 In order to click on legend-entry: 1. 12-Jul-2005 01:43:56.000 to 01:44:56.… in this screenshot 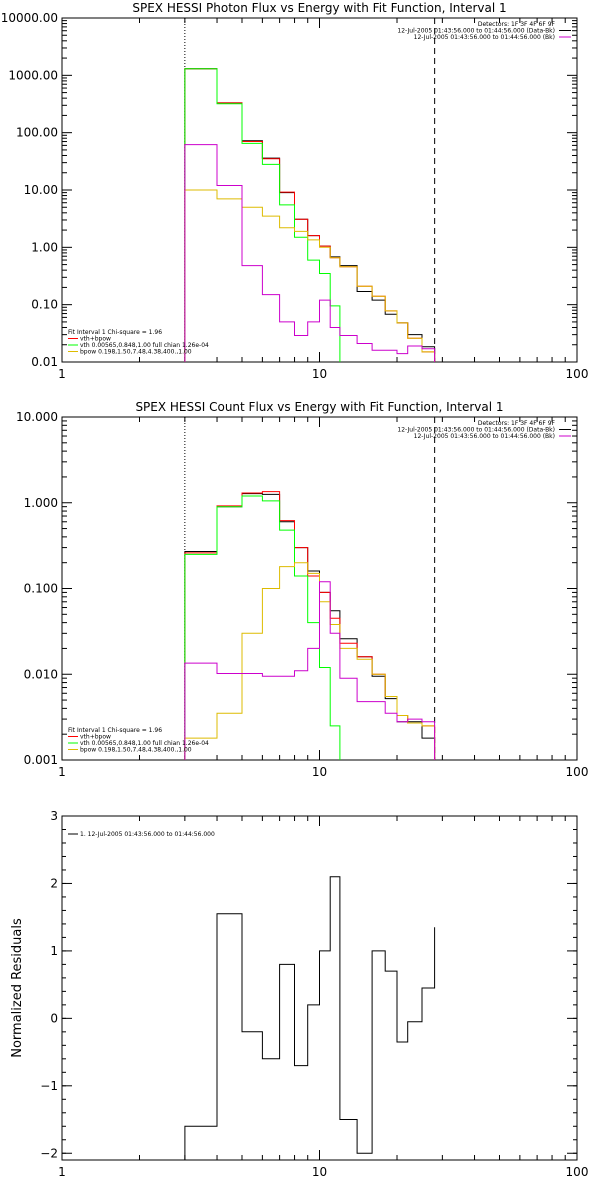, I will do `click(147, 834)`.